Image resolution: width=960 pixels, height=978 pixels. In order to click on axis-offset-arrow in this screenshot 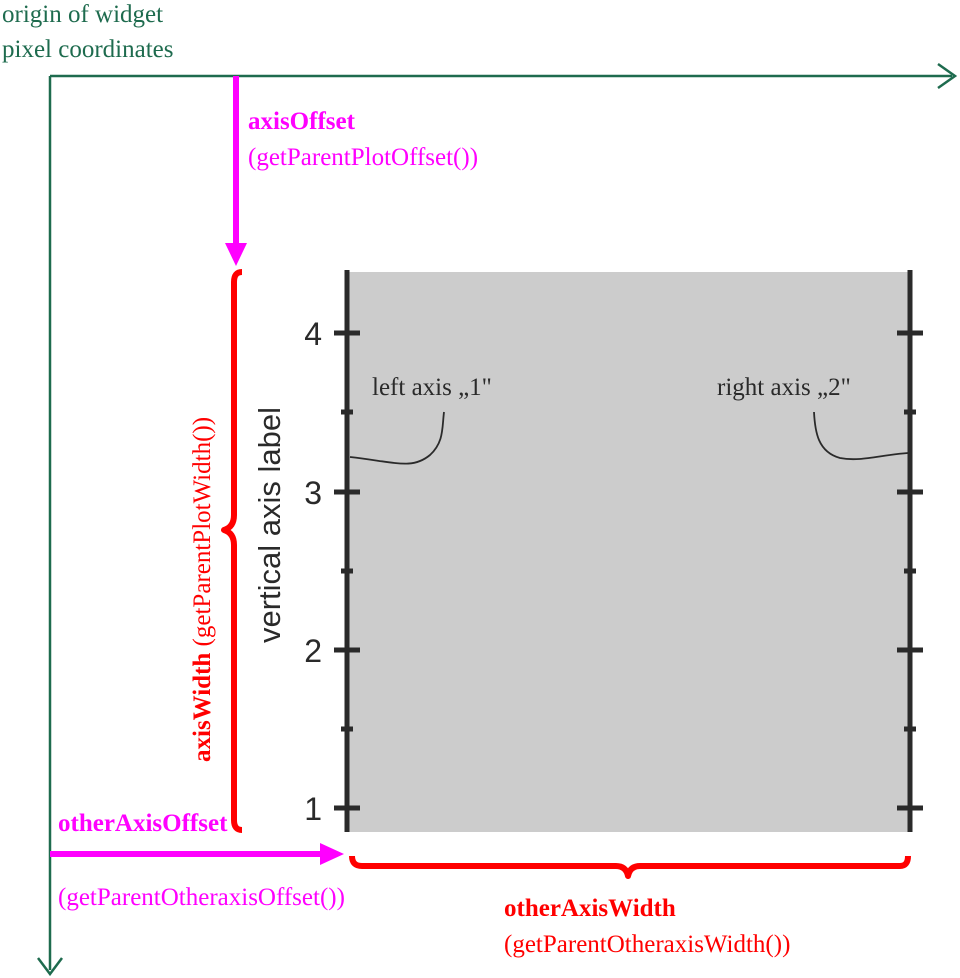, I will do `click(236, 171)`.